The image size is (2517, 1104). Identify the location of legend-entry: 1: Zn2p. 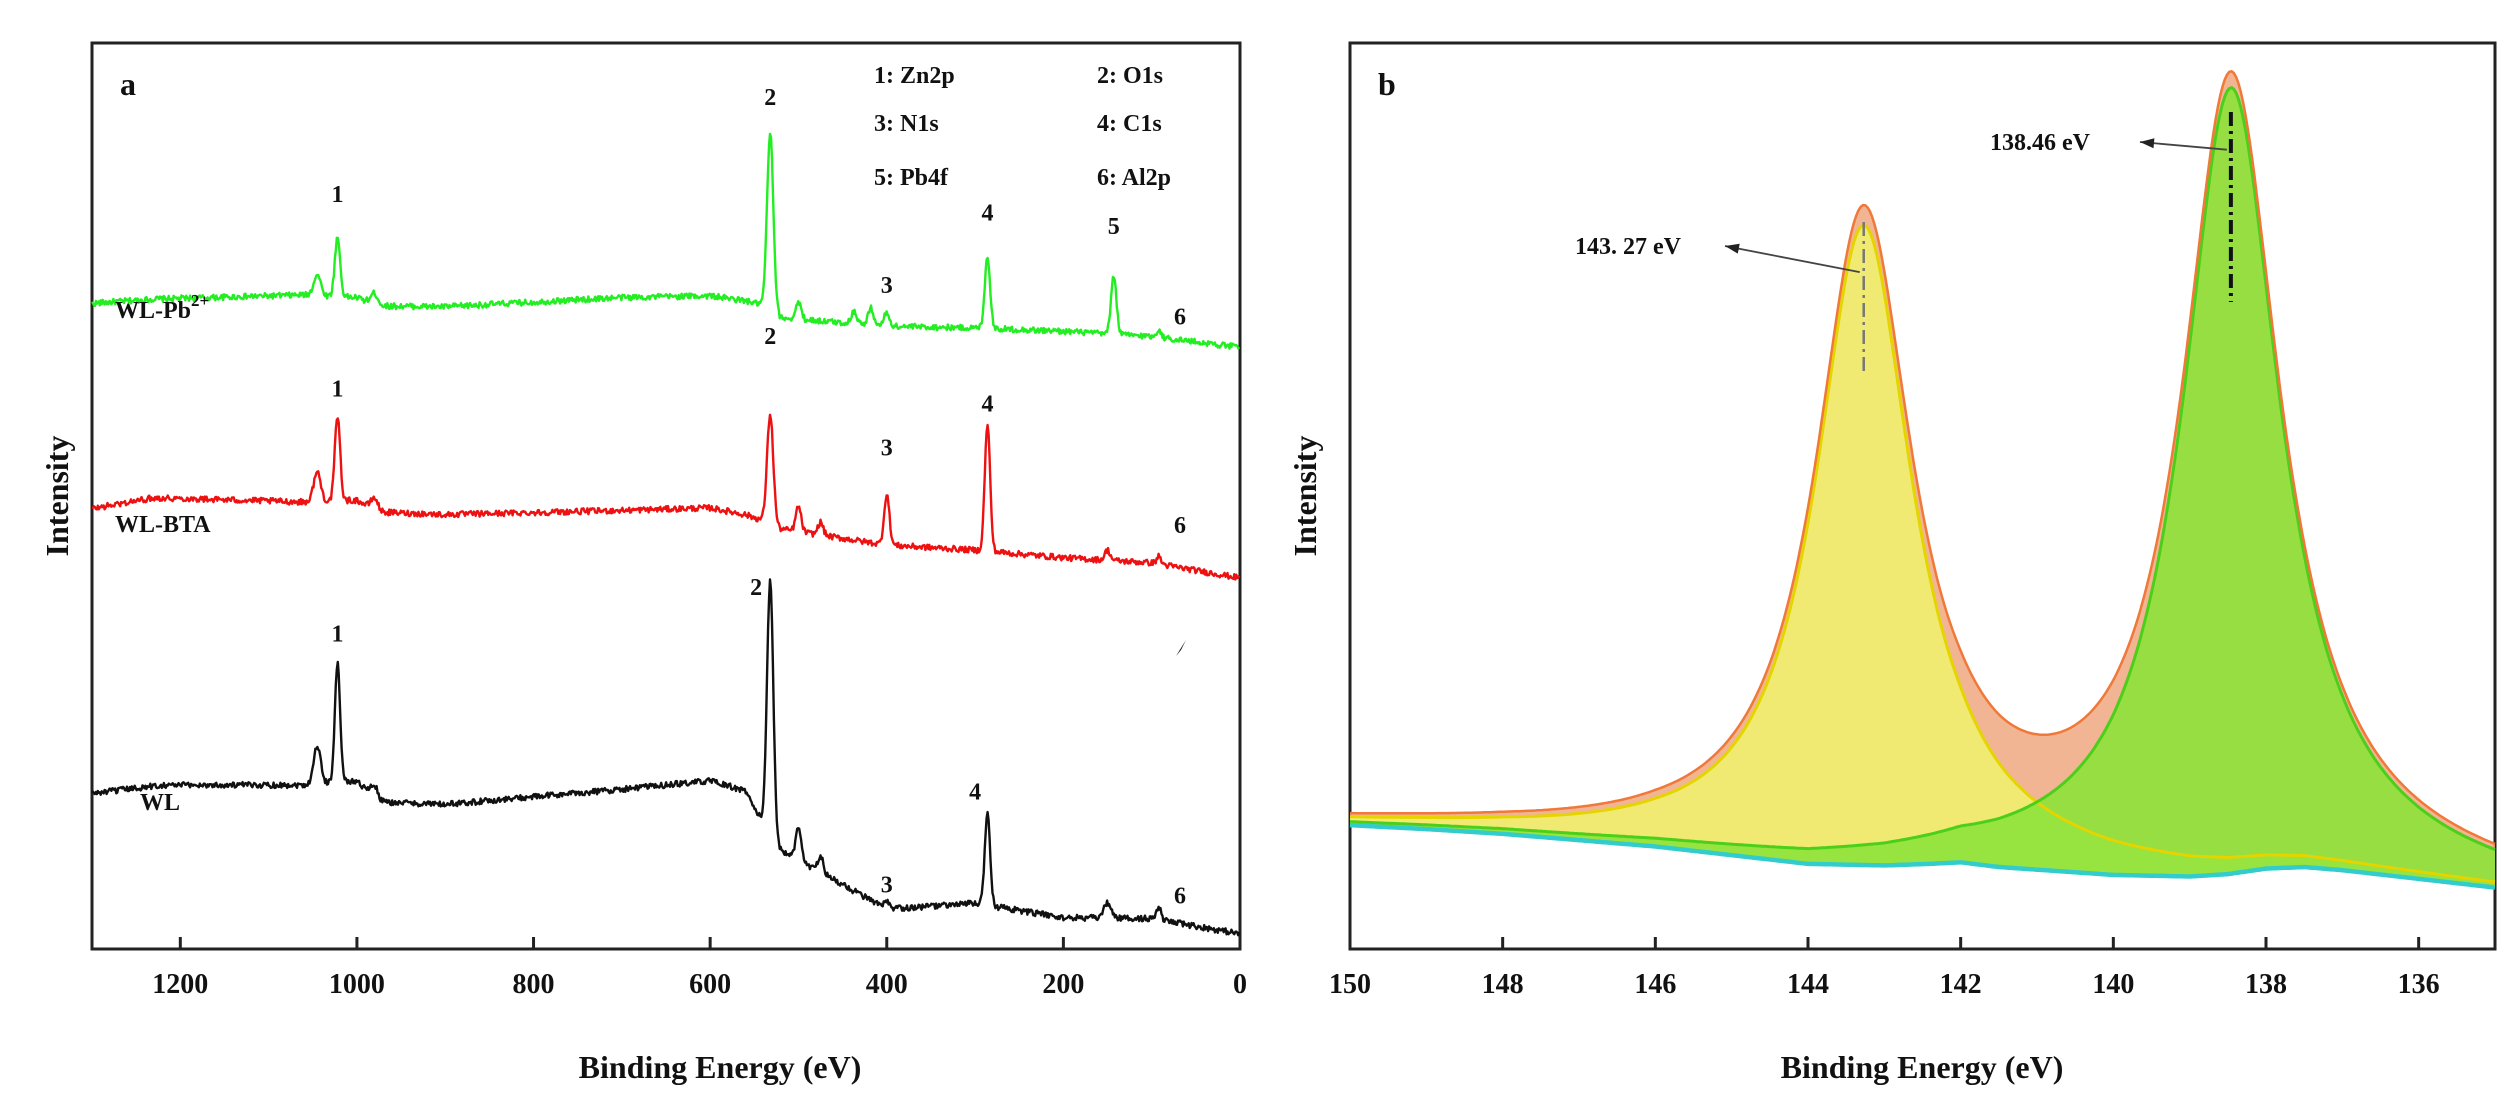
(914, 76).